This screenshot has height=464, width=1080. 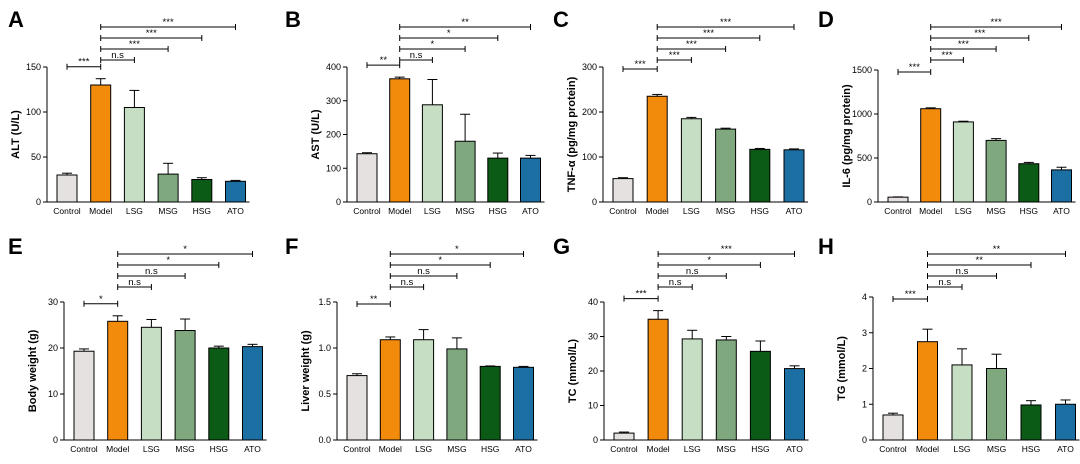 What do you see at coordinates (593, 337) in the screenshot?
I see `y-tick-label: 30` at bounding box center [593, 337].